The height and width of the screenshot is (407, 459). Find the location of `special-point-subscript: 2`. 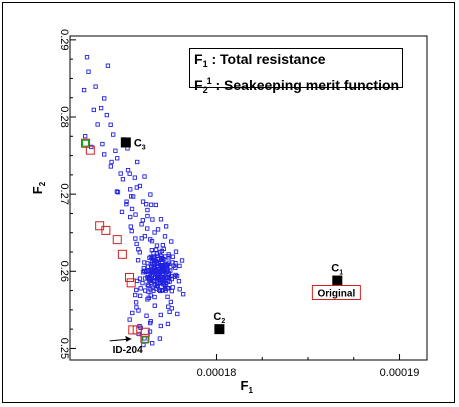

special-point-subscript: 2 is located at coordinates (223, 321).